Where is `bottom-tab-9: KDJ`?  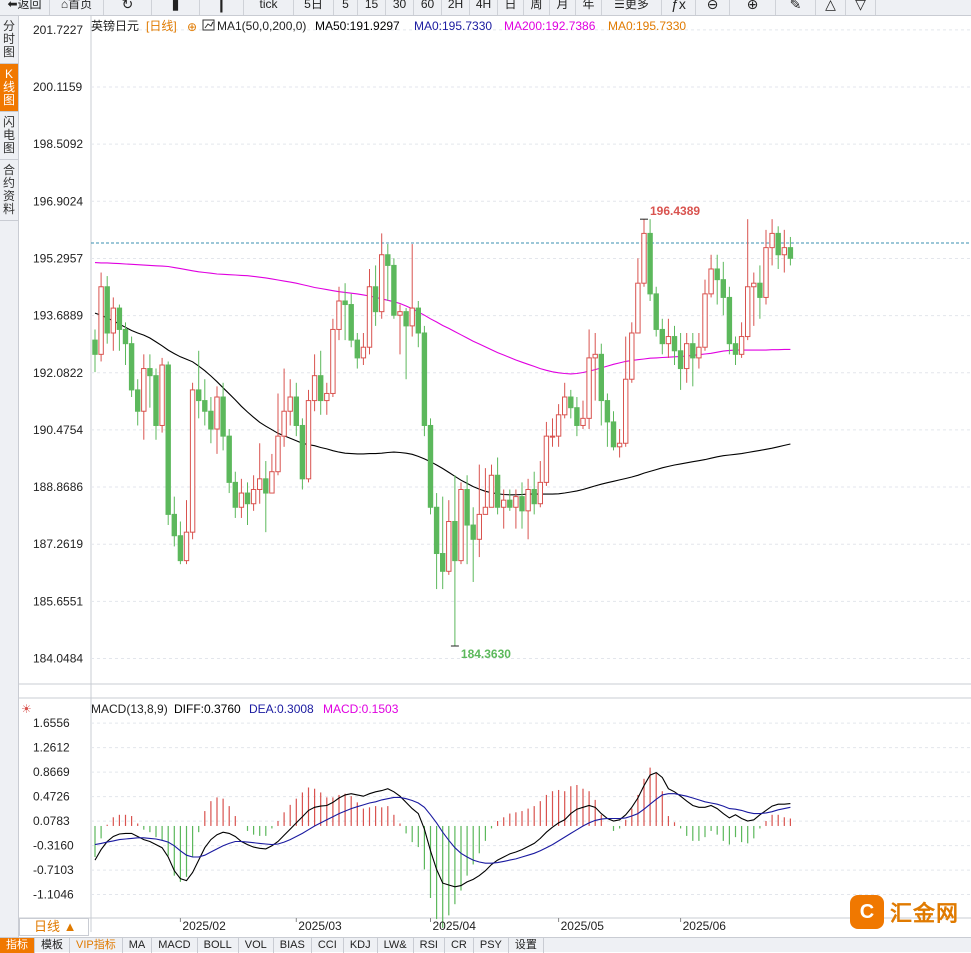
bottom-tab-9: KDJ is located at coordinates (361, 945).